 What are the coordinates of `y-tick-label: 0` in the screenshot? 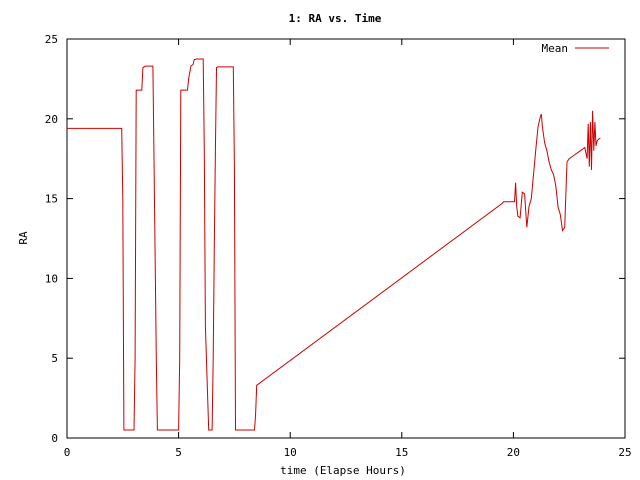 It's located at (54, 438).